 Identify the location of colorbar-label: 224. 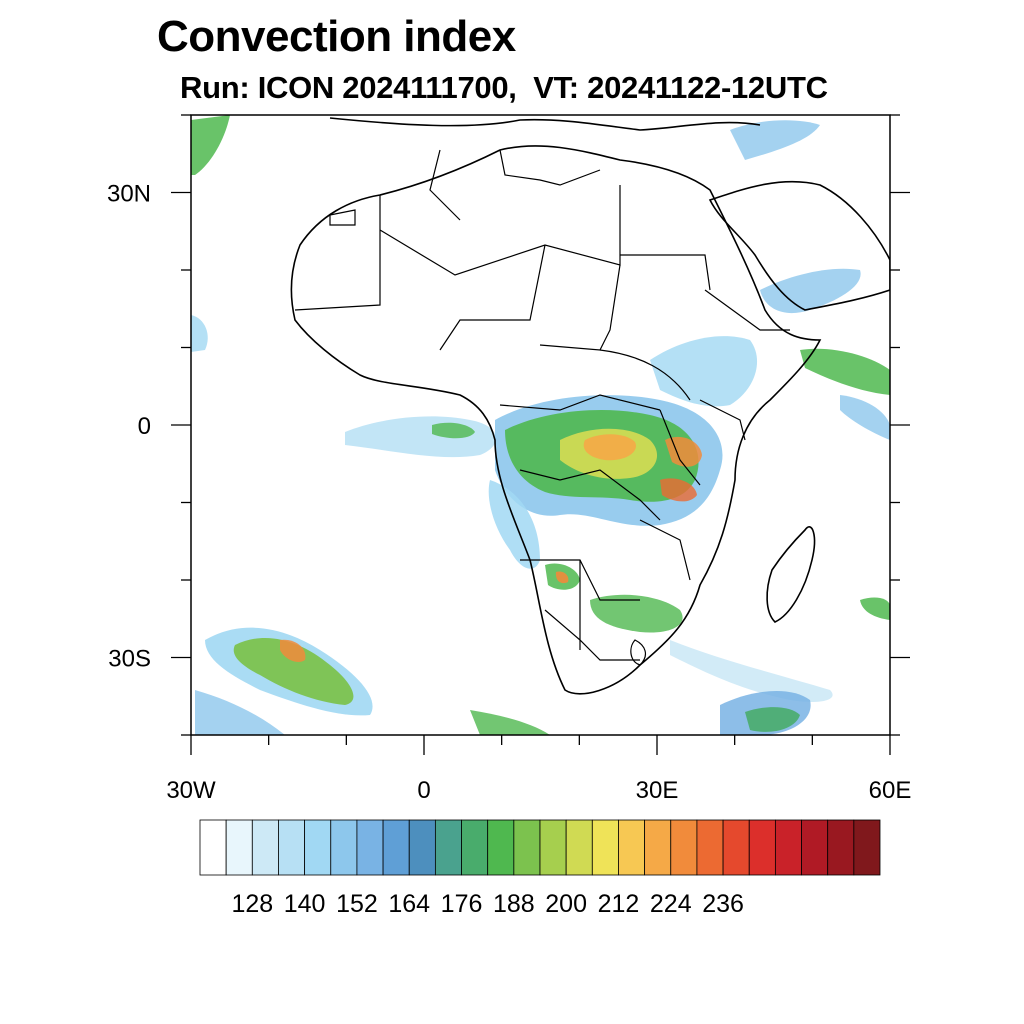
(671, 904).